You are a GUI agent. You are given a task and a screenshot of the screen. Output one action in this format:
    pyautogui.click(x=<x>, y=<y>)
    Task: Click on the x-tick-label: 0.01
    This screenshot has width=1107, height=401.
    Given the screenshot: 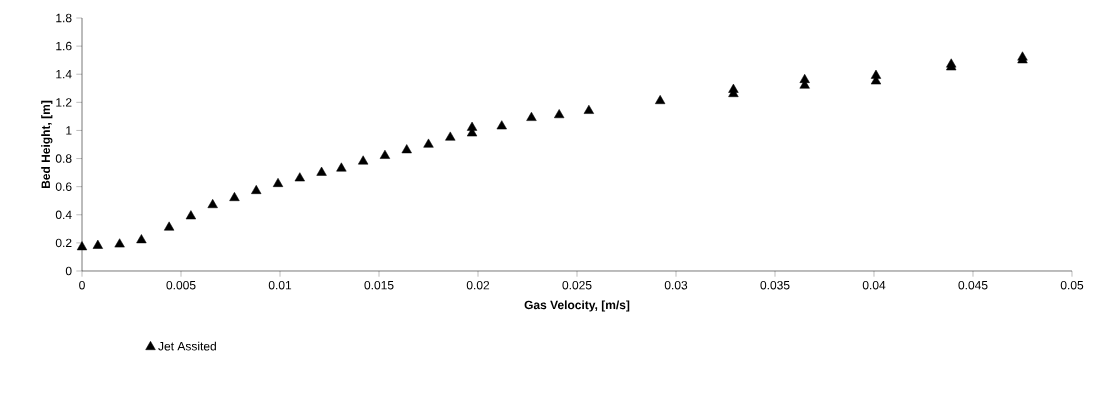 What is the action you would take?
    pyautogui.click(x=280, y=285)
    